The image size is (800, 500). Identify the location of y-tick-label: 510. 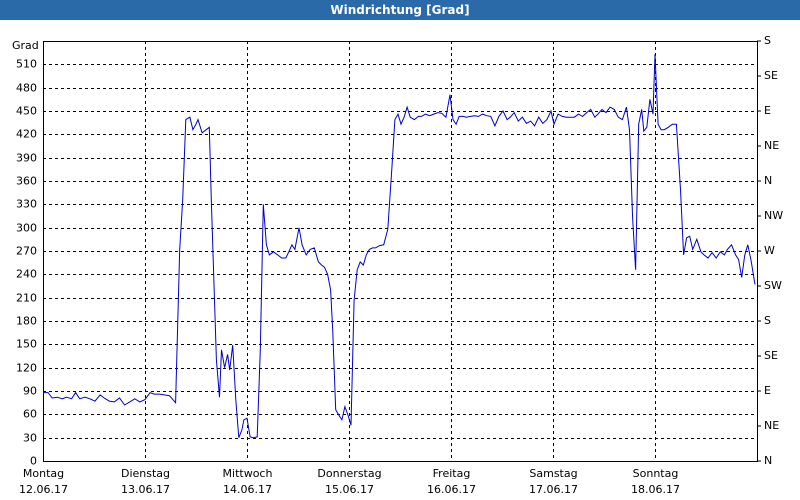
(26, 64).